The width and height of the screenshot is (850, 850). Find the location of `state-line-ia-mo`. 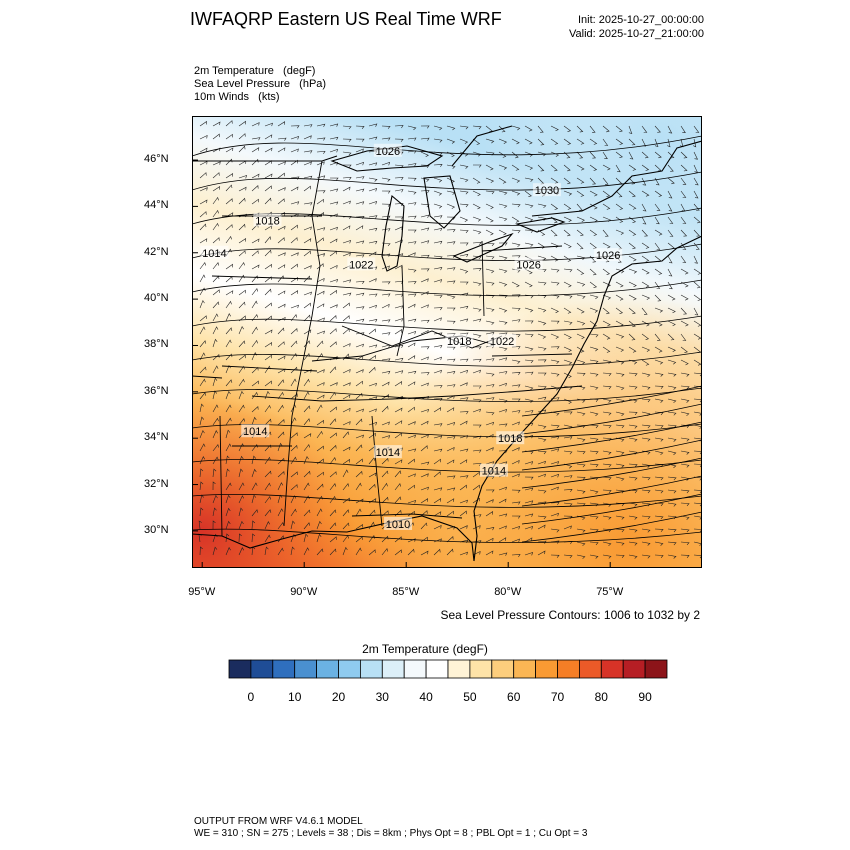

state-line-ia-mo is located at coordinates (262, 277).